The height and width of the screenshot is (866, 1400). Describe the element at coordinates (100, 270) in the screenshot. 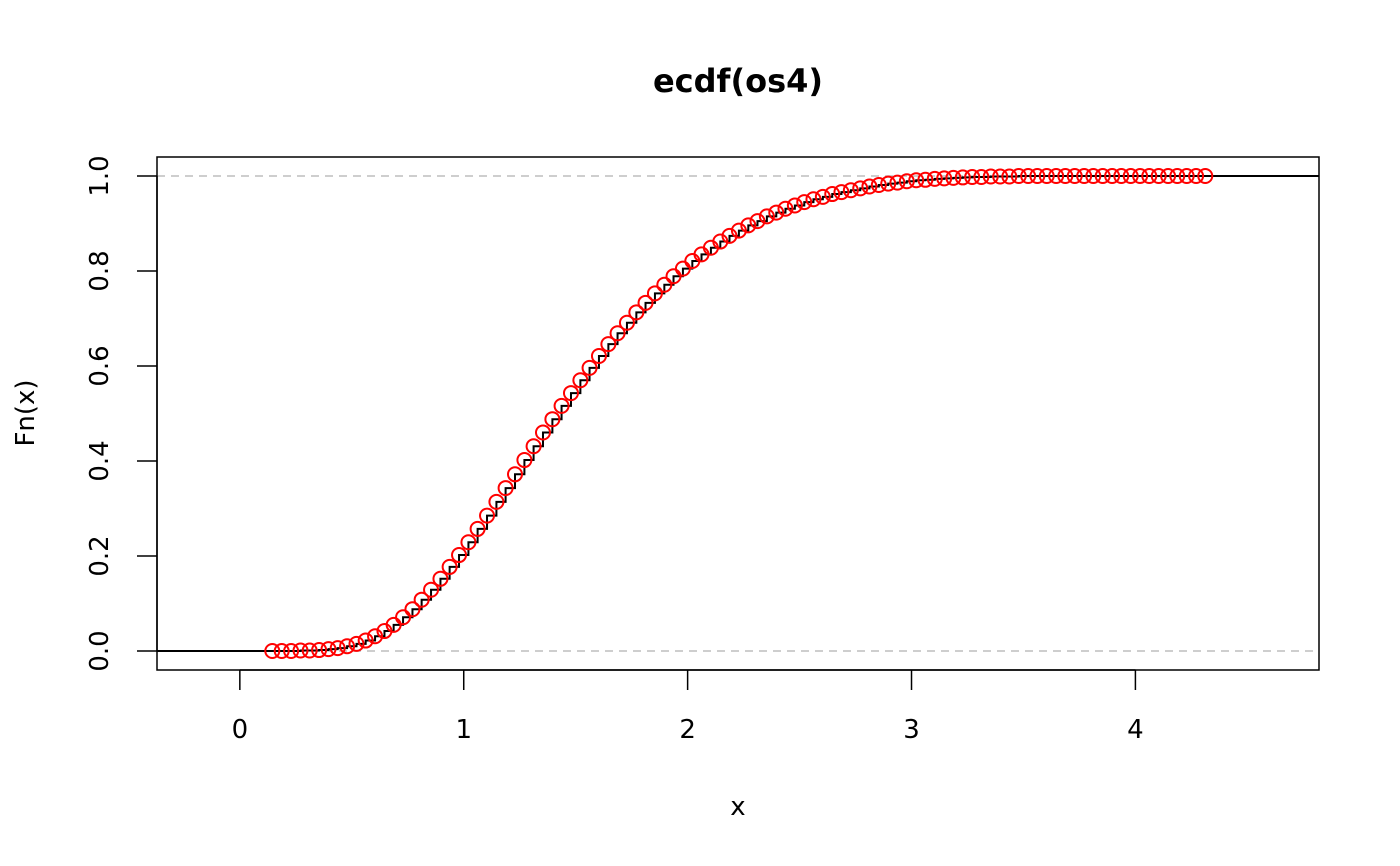

I see `y-tick-label: 0.8` at that location.